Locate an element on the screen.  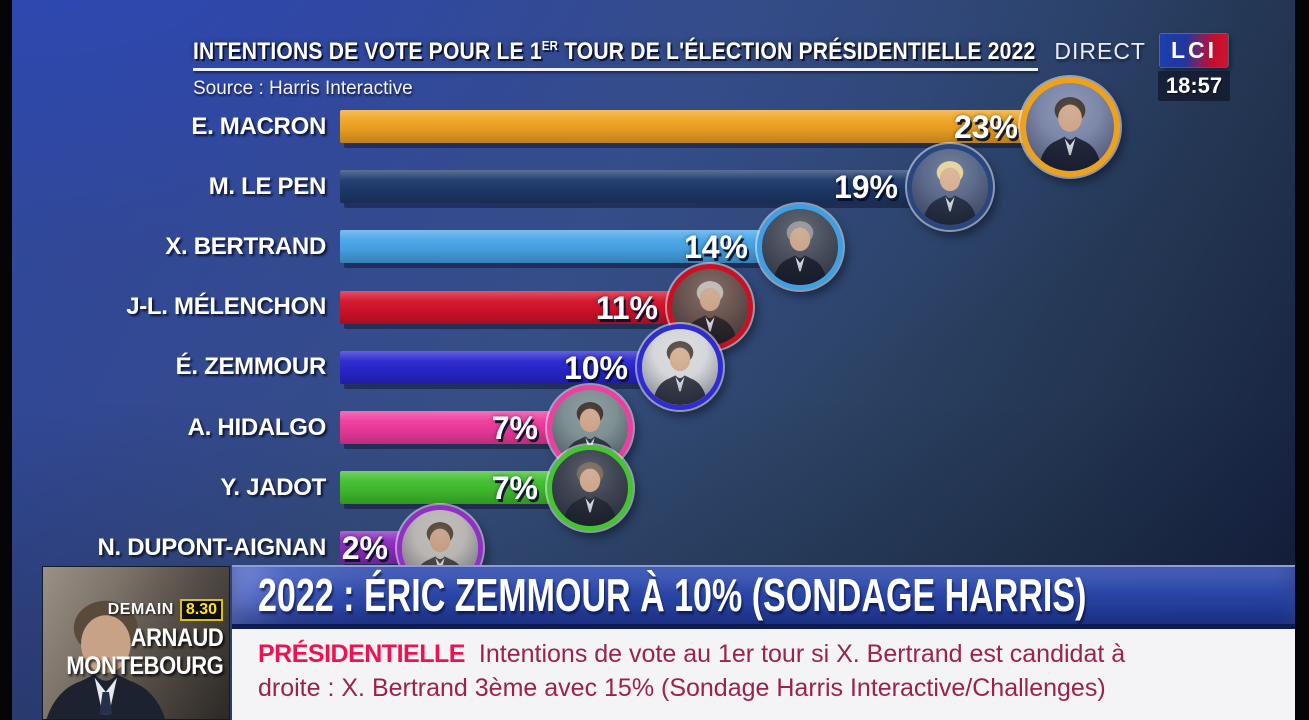
chart-row: E. MACRON 23% is located at coordinates (654, 126).